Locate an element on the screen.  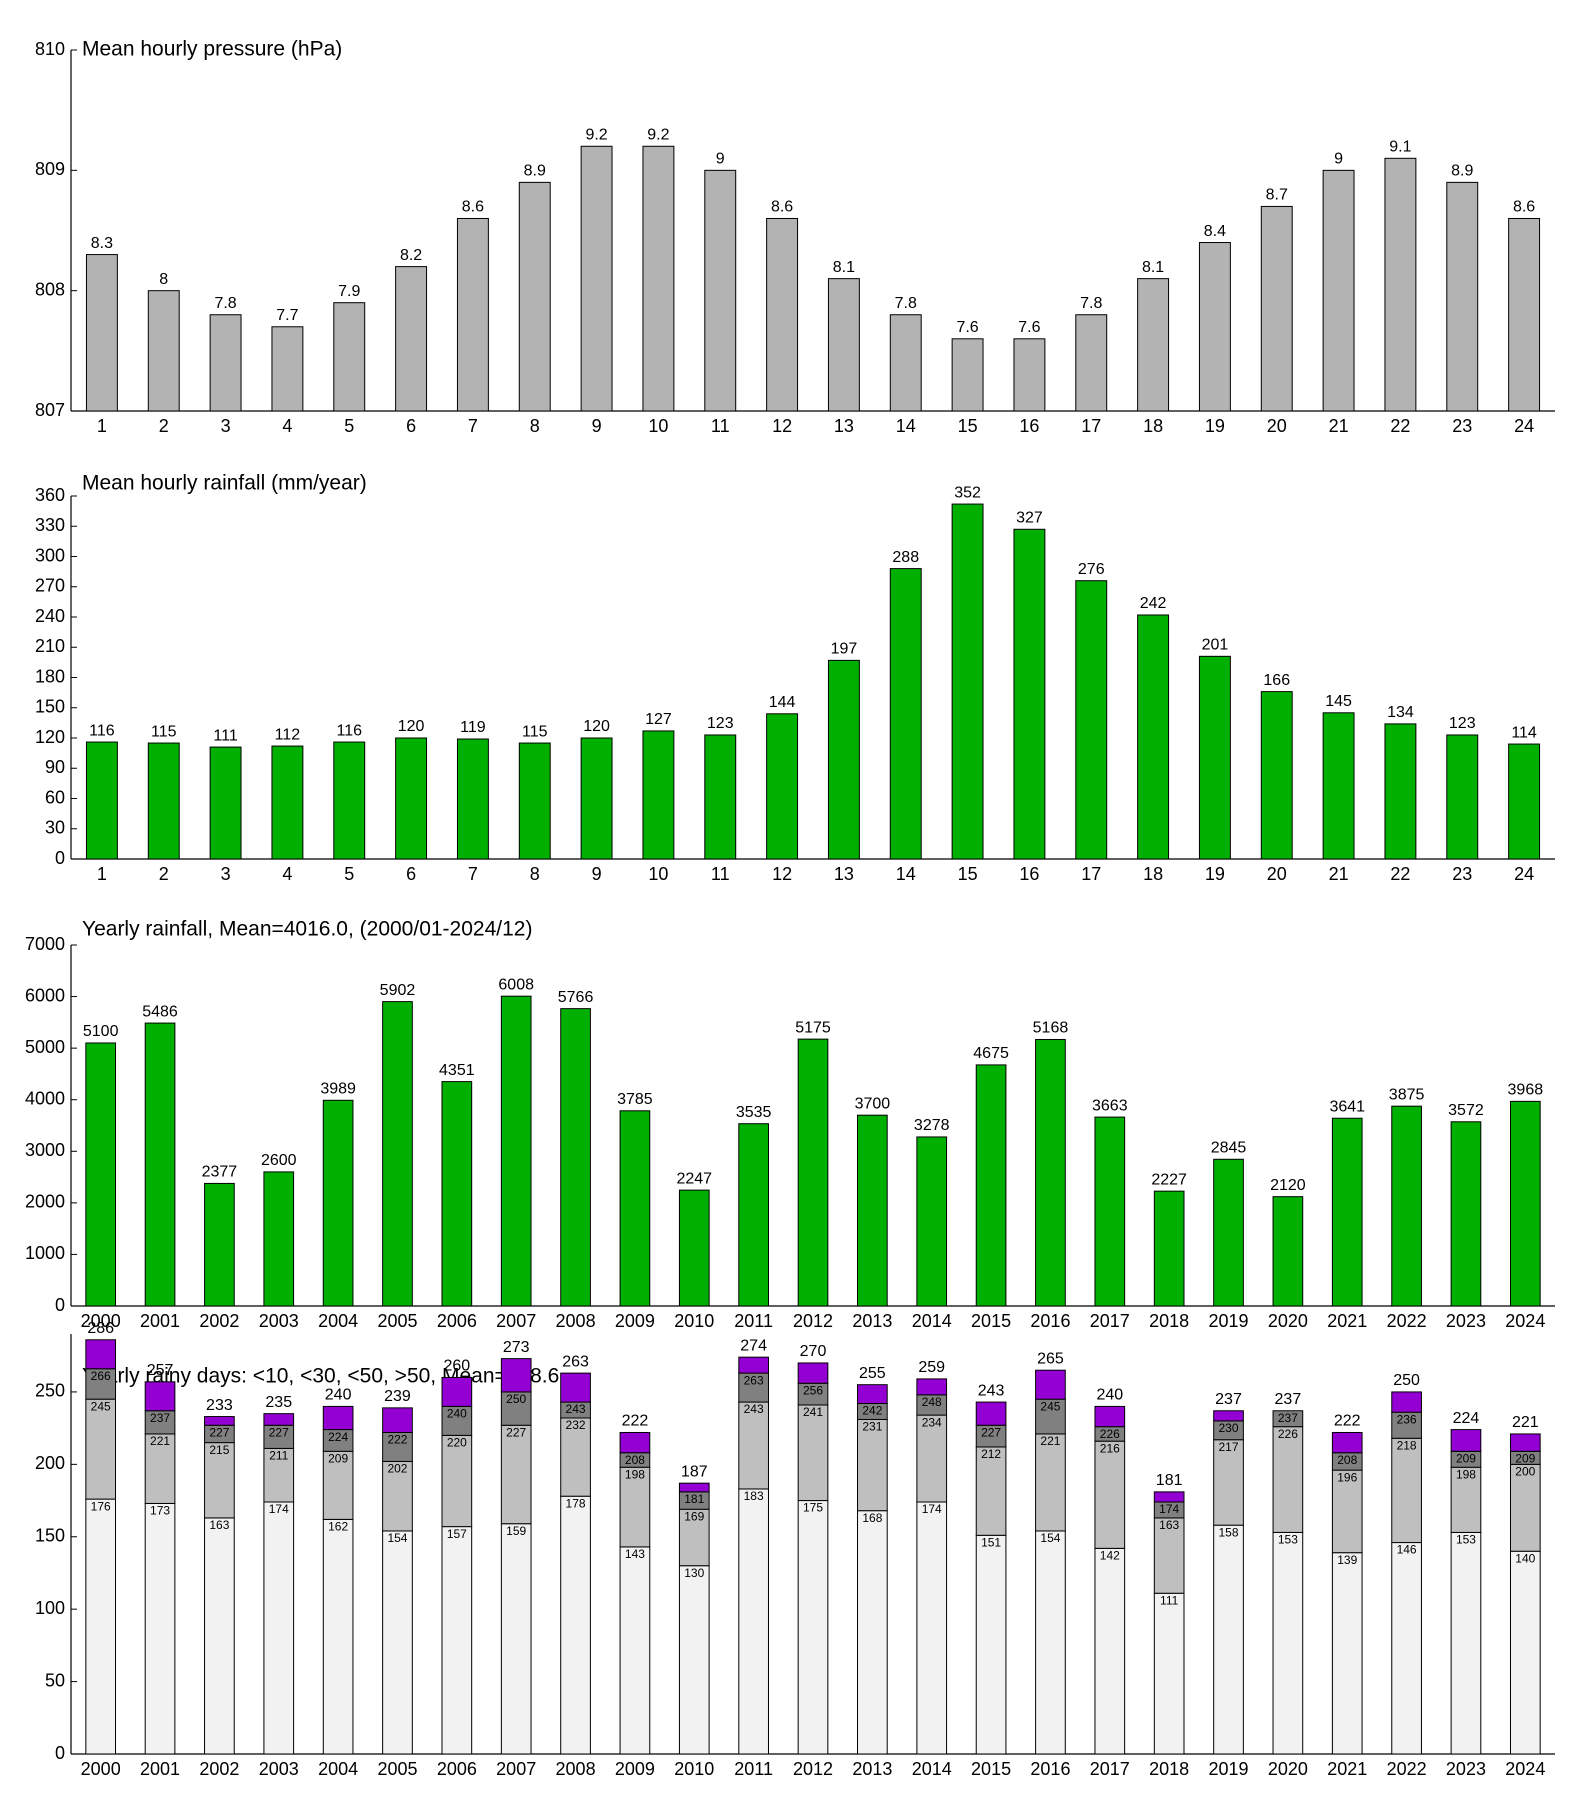
segment-label: 234 is located at coordinates (932, 1422).